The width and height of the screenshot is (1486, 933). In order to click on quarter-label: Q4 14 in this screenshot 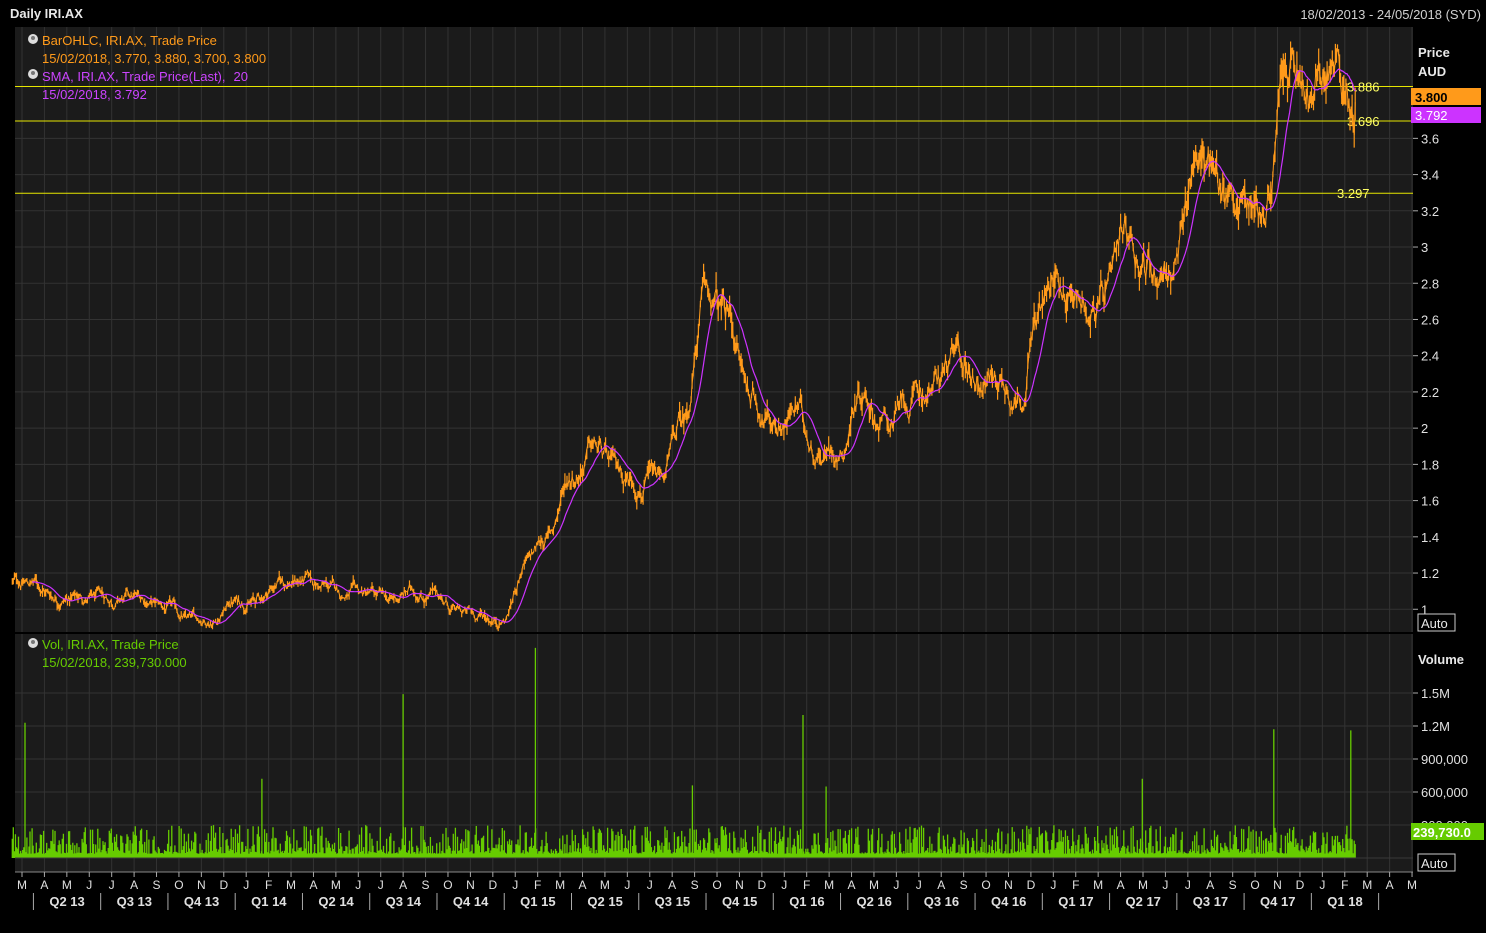, I will do `click(471, 901)`.